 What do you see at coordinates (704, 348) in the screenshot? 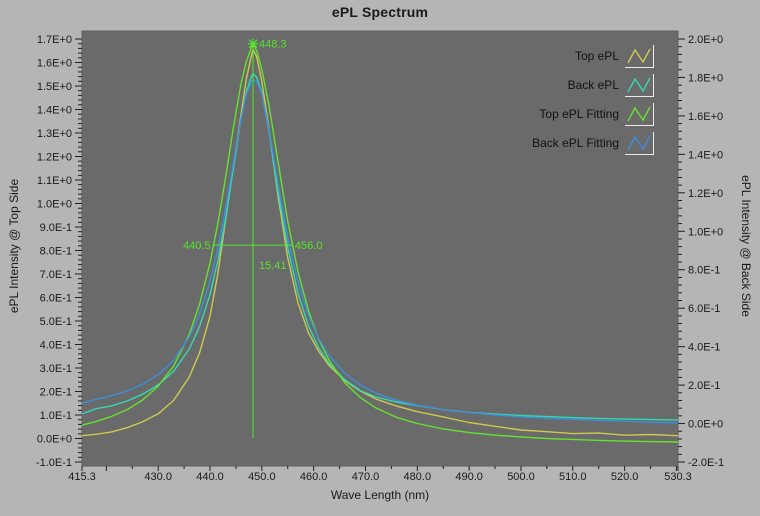
I see `y-right-tick-label: 4.0E-1` at bounding box center [704, 348].